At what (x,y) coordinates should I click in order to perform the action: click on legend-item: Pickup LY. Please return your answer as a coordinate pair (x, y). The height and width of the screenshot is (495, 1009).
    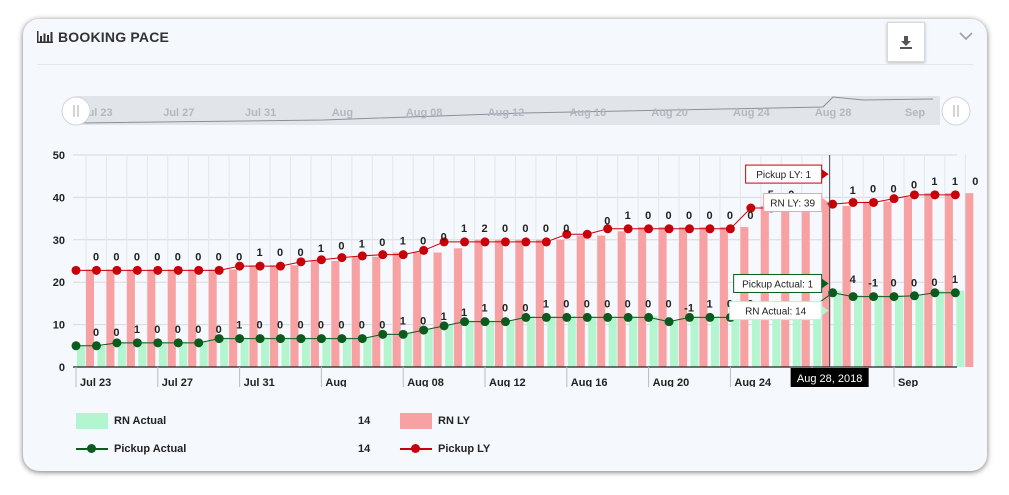
    Looking at the image, I should click on (445, 449).